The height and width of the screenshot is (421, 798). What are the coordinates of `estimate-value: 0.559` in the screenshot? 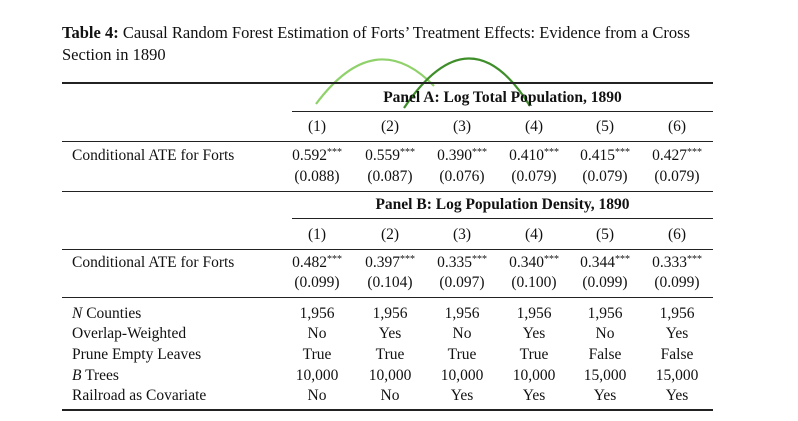 It's located at (382, 155).